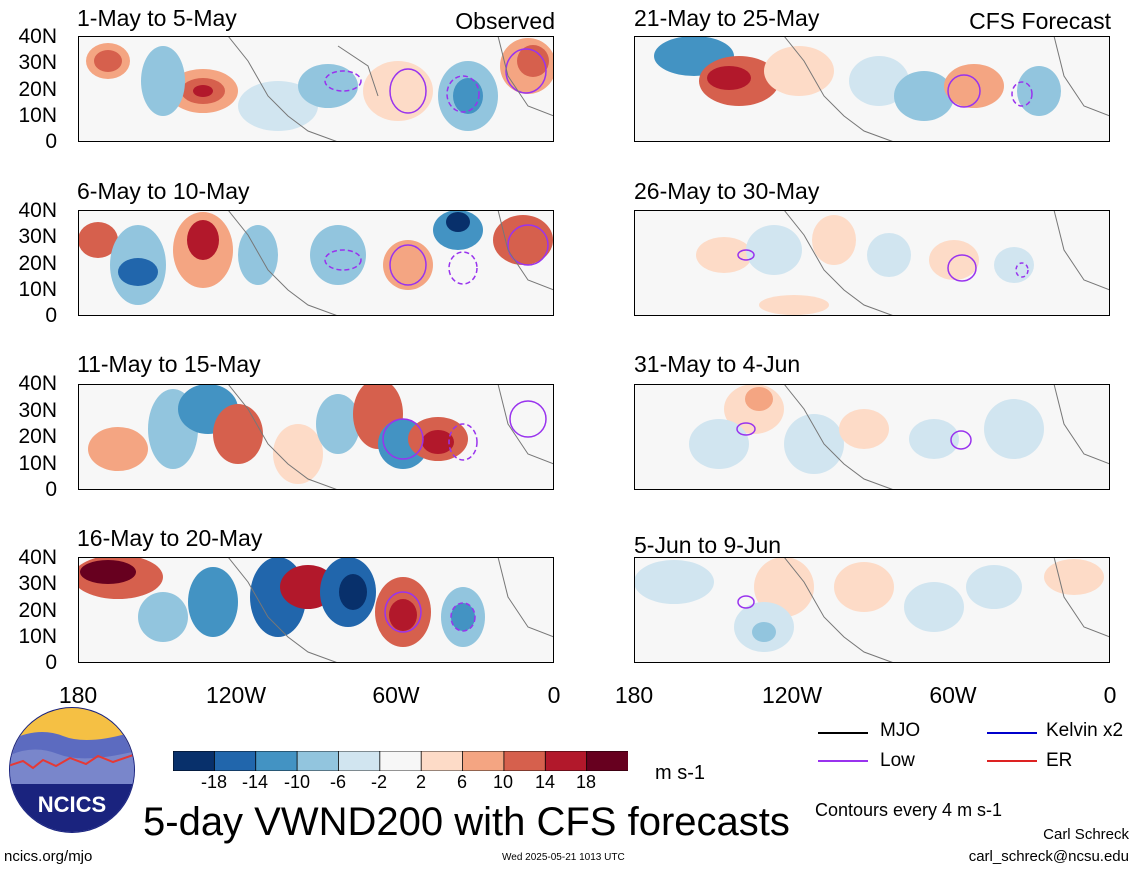  I want to click on ncics-logo-text: NCICS, so click(72, 804).